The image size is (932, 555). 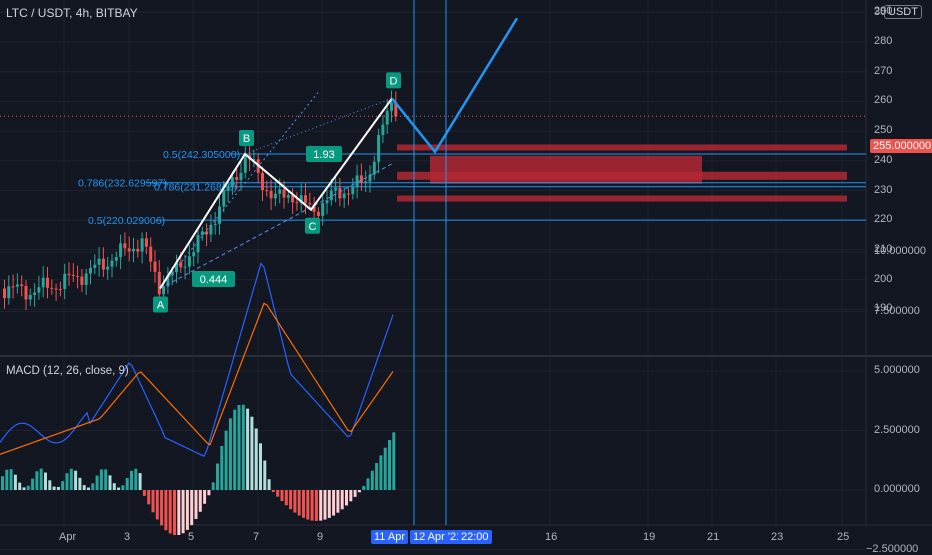 I want to click on macd-title: MACD (12, 26, close, 9), so click(x=67, y=371).